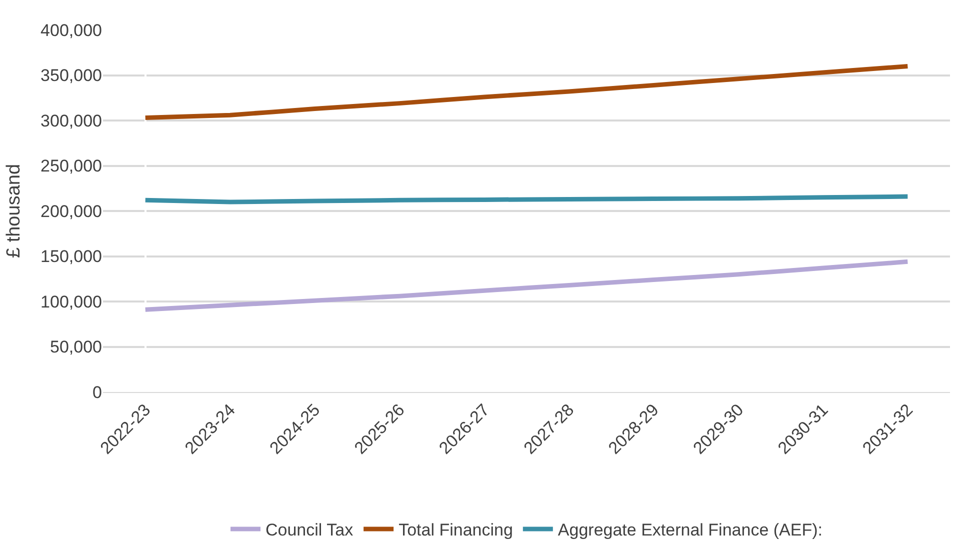  What do you see at coordinates (13, 211) in the screenshot?
I see `y-axis-title: £ thousand` at bounding box center [13, 211].